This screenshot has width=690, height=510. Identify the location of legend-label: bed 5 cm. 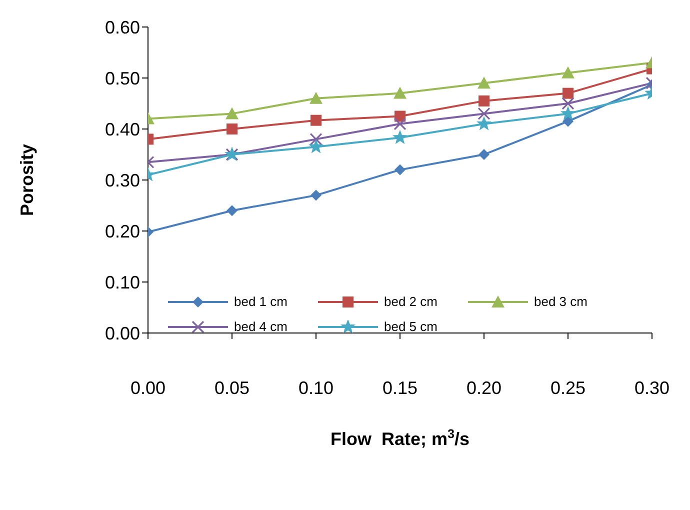
(411, 326).